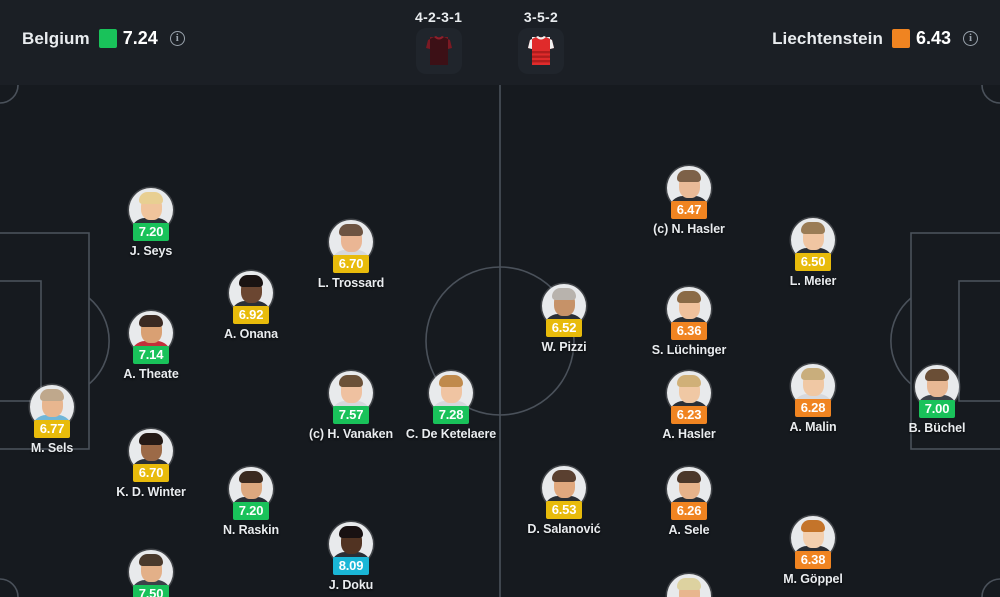 This screenshot has height=597, width=1000. I want to click on player-card: 6.50 L. Meier, so click(813, 253).